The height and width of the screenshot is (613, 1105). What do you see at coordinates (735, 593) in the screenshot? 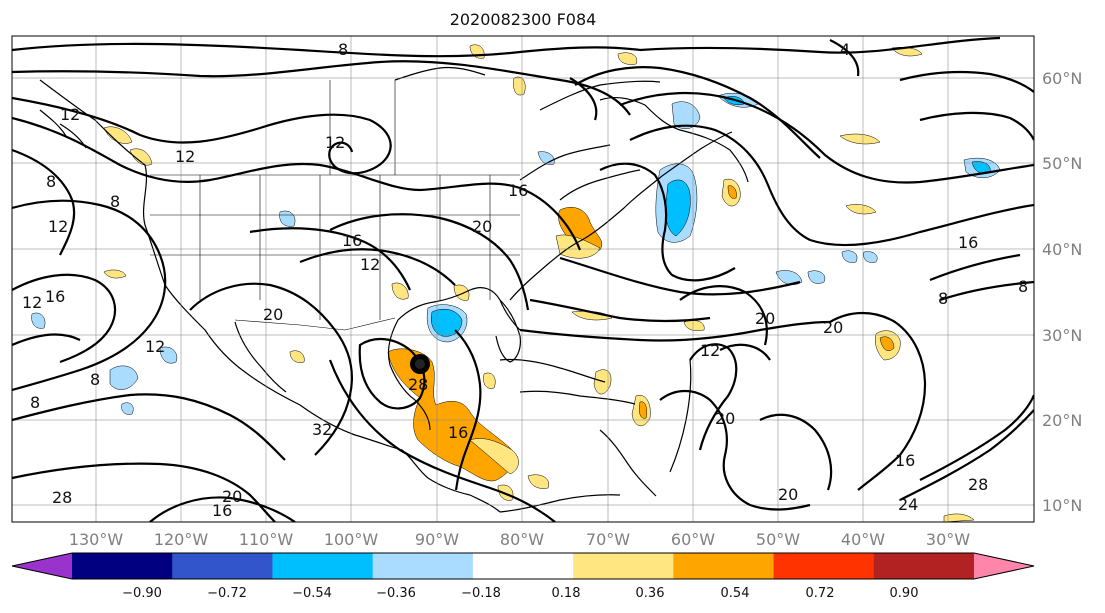
I see `colorbar-tick: 0.54` at bounding box center [735, 593].